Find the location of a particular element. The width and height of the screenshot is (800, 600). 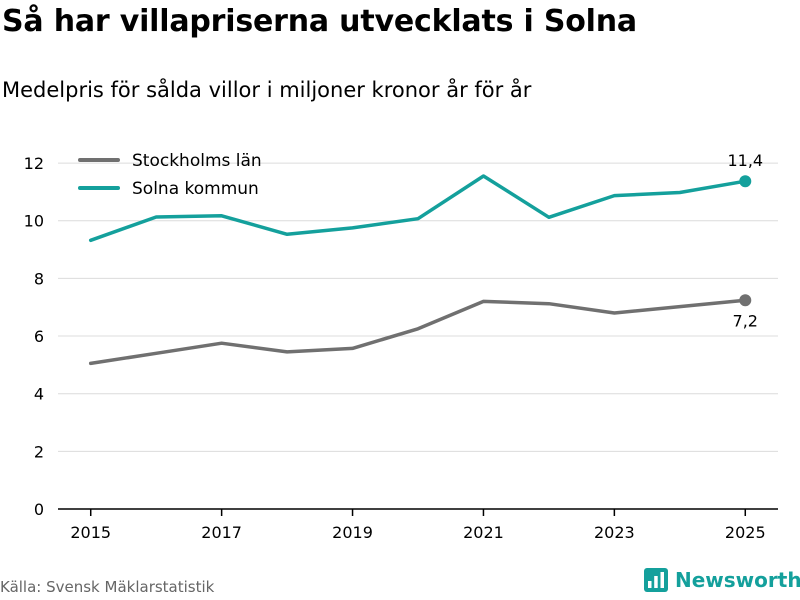

brand-name: Newsworthy is located at coordinates (737, 580).